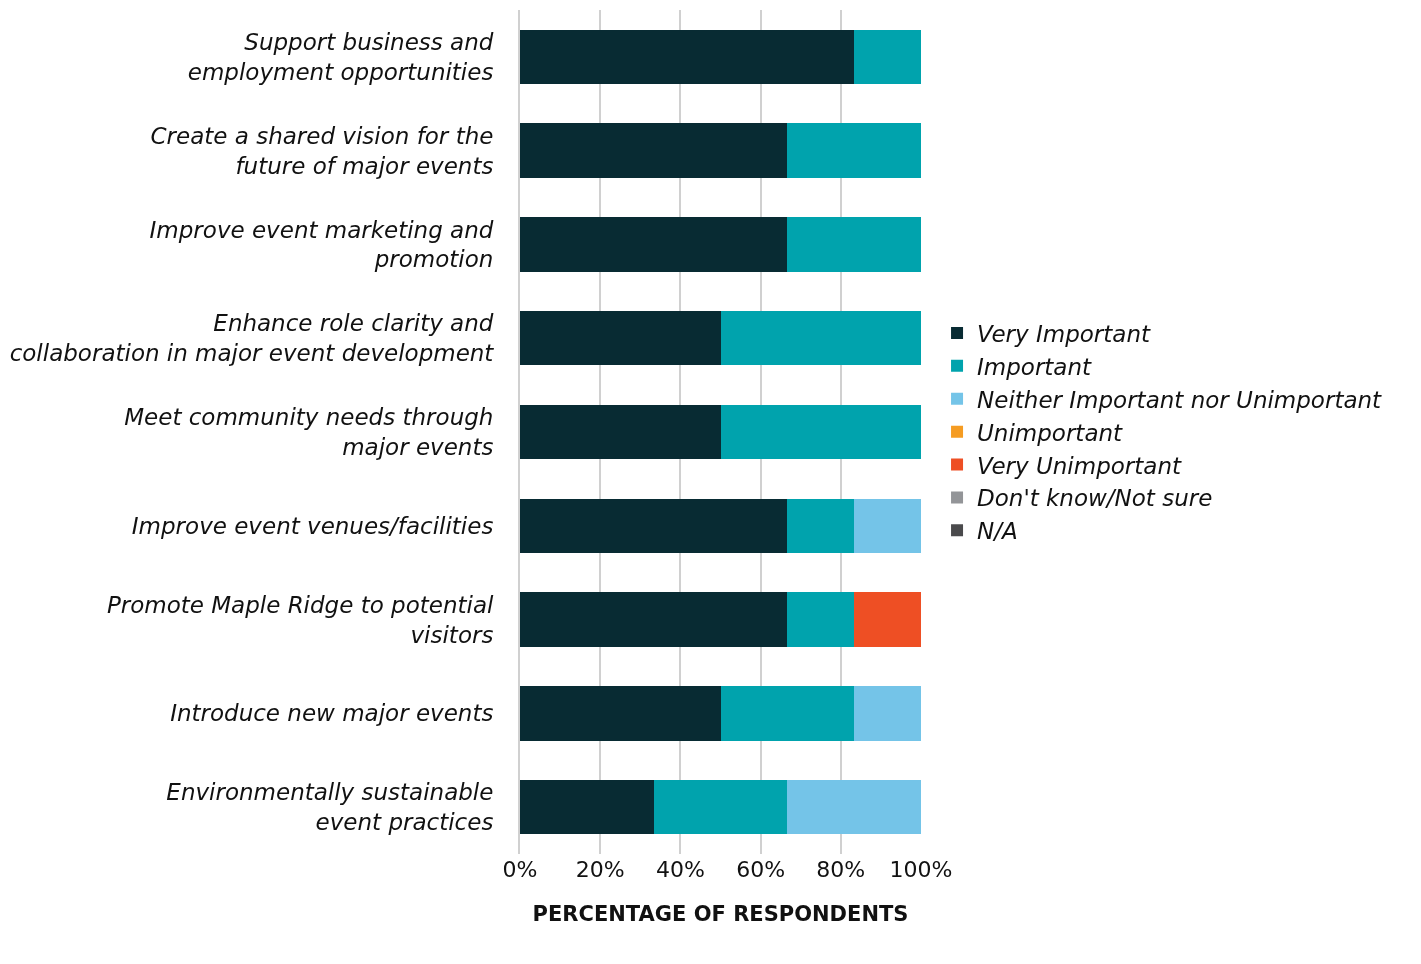 The width and height of the screenshot is (1421, 964). Describe the element at coordinates (252, 338) in the screenshot. I see `y-tick-label: Enhance role clarity and collaboration in major event development` at that location.